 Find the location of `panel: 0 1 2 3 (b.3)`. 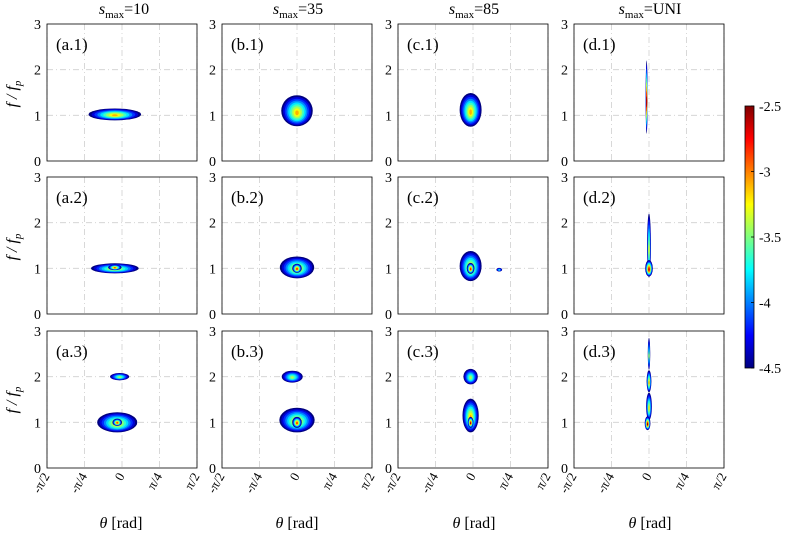

panel: 0 1 2 3 (b.3) is located at coordinates (291, 401).